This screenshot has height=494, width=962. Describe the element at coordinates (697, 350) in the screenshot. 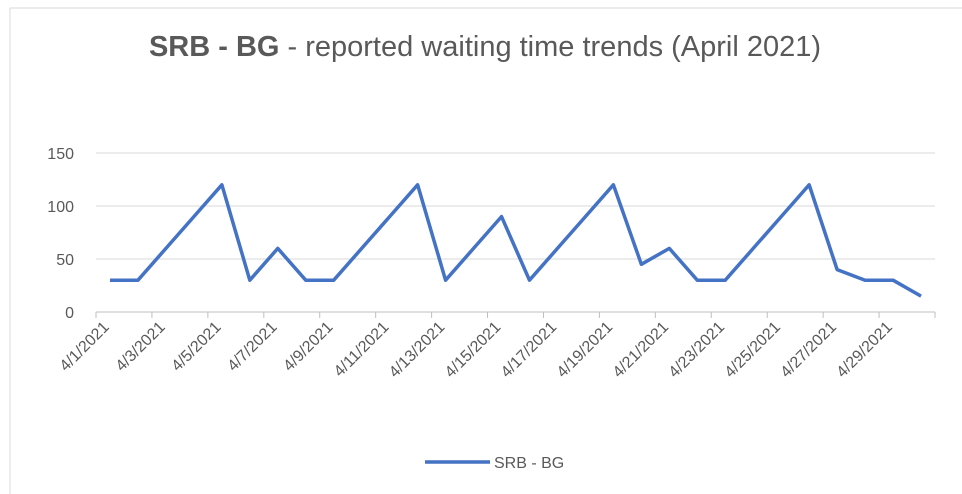

I see `x-tick-label: 4/23/2021` at that location.